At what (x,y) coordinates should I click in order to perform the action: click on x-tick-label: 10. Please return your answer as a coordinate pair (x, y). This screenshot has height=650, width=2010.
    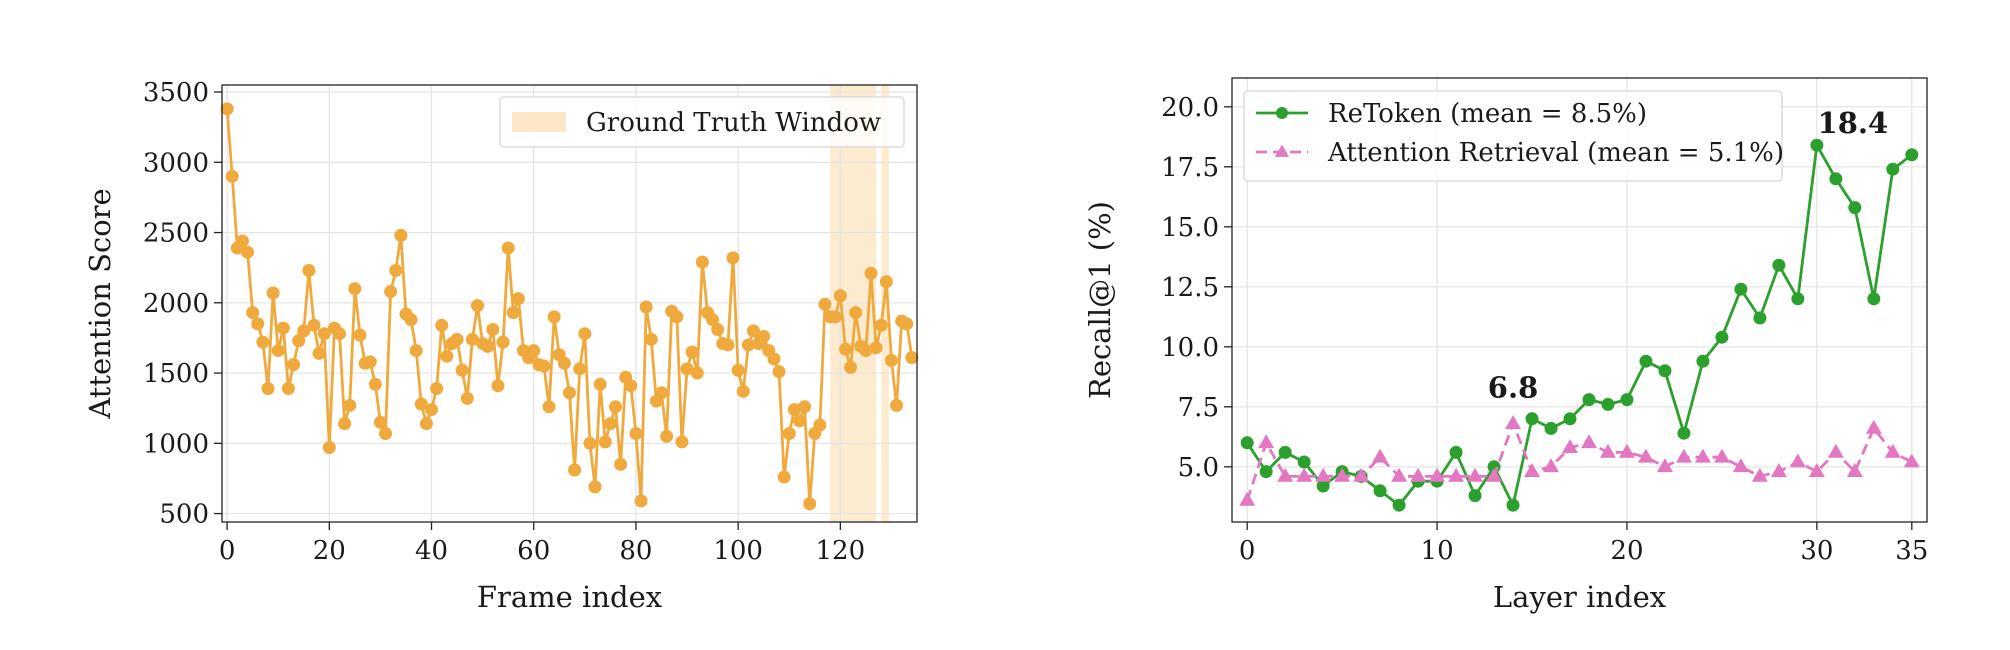
    Looking at the image, I should click on (1437, 551).